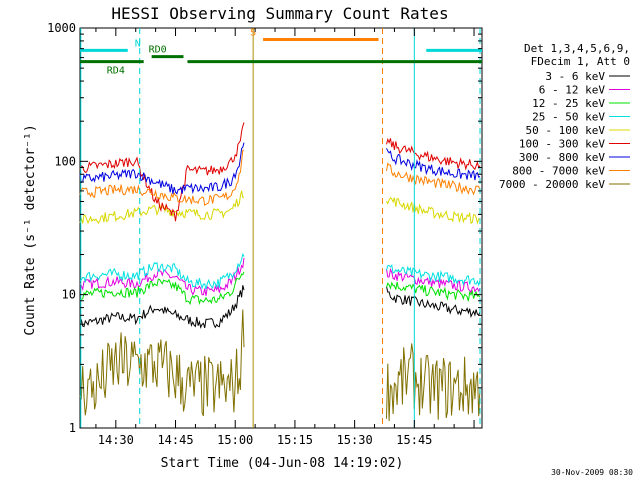 The width and height of the screenshot is (640, 480). I want to click on legend-entry-3: 25 - 50 keV, so click(568, 117).